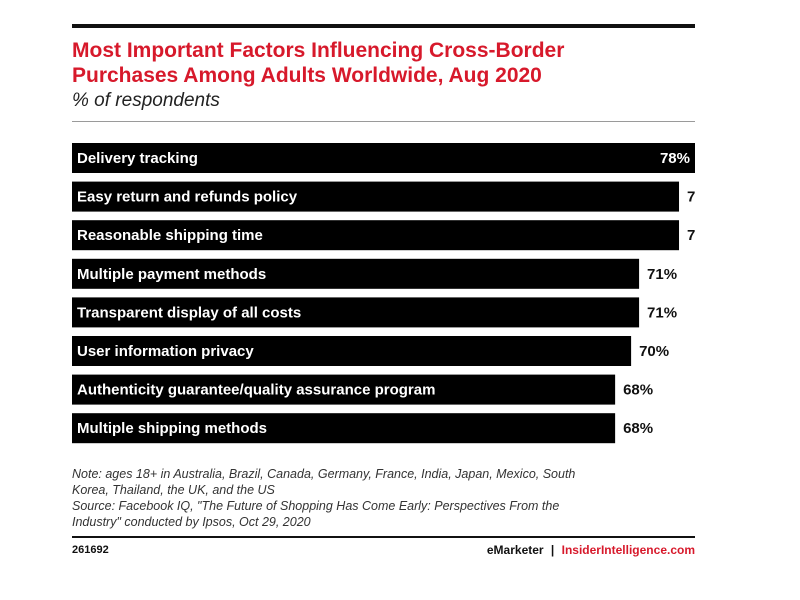  Describe the element at coordinates (146, 100) in the screenshot. I see `chart-subtitle: % of respondents` at that location.